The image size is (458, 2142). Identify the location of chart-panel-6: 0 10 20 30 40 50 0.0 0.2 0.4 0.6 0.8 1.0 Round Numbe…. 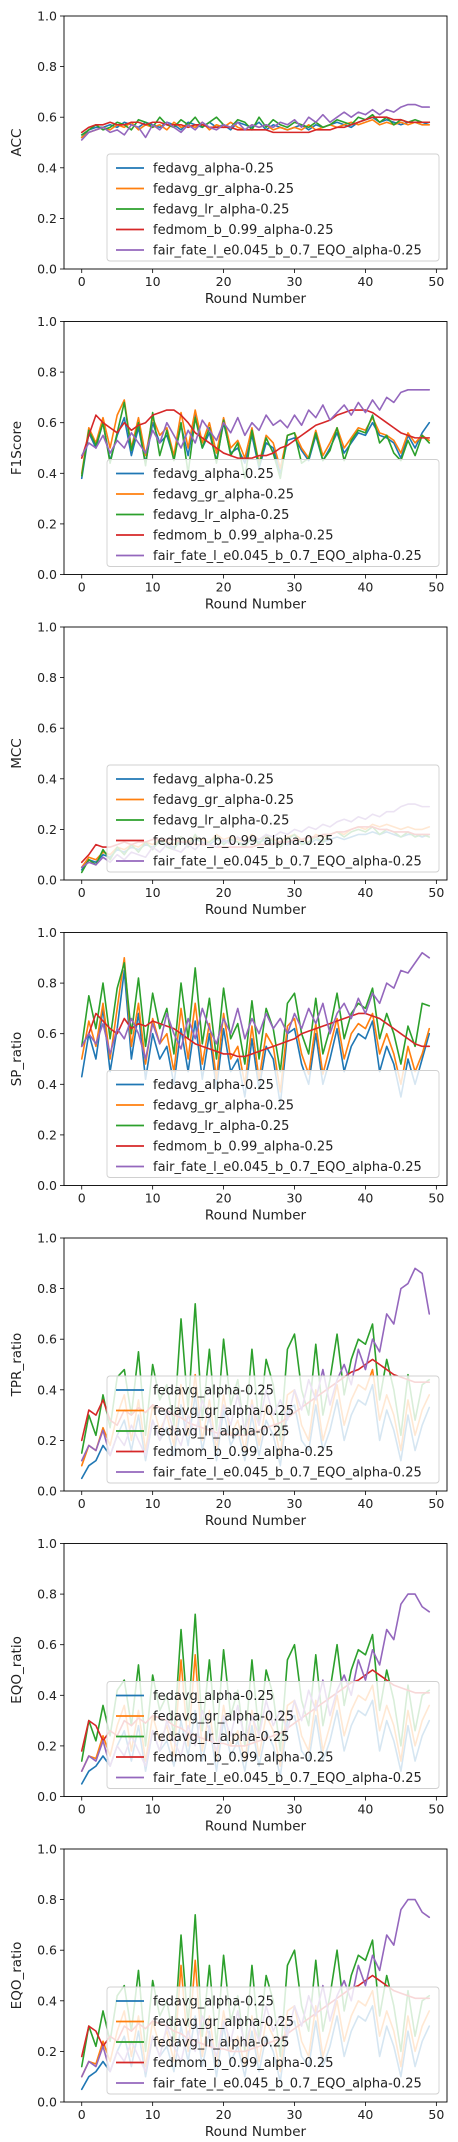
(228, 1685).